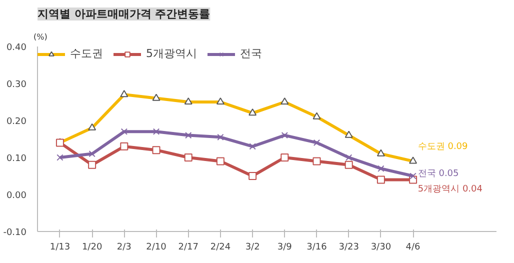 This screenshot has width=514, height=263. What do you see at coordinates (443, 147) in the screenshot?
I see `annotation: 수도권 0.09` at bounding box center [443, 147].